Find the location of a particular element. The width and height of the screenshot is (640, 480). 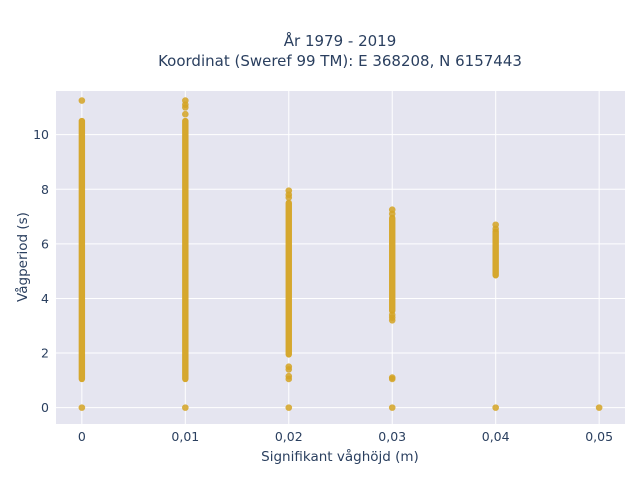

y-tick-label-4: 8 is located at coordinates (45, 189).